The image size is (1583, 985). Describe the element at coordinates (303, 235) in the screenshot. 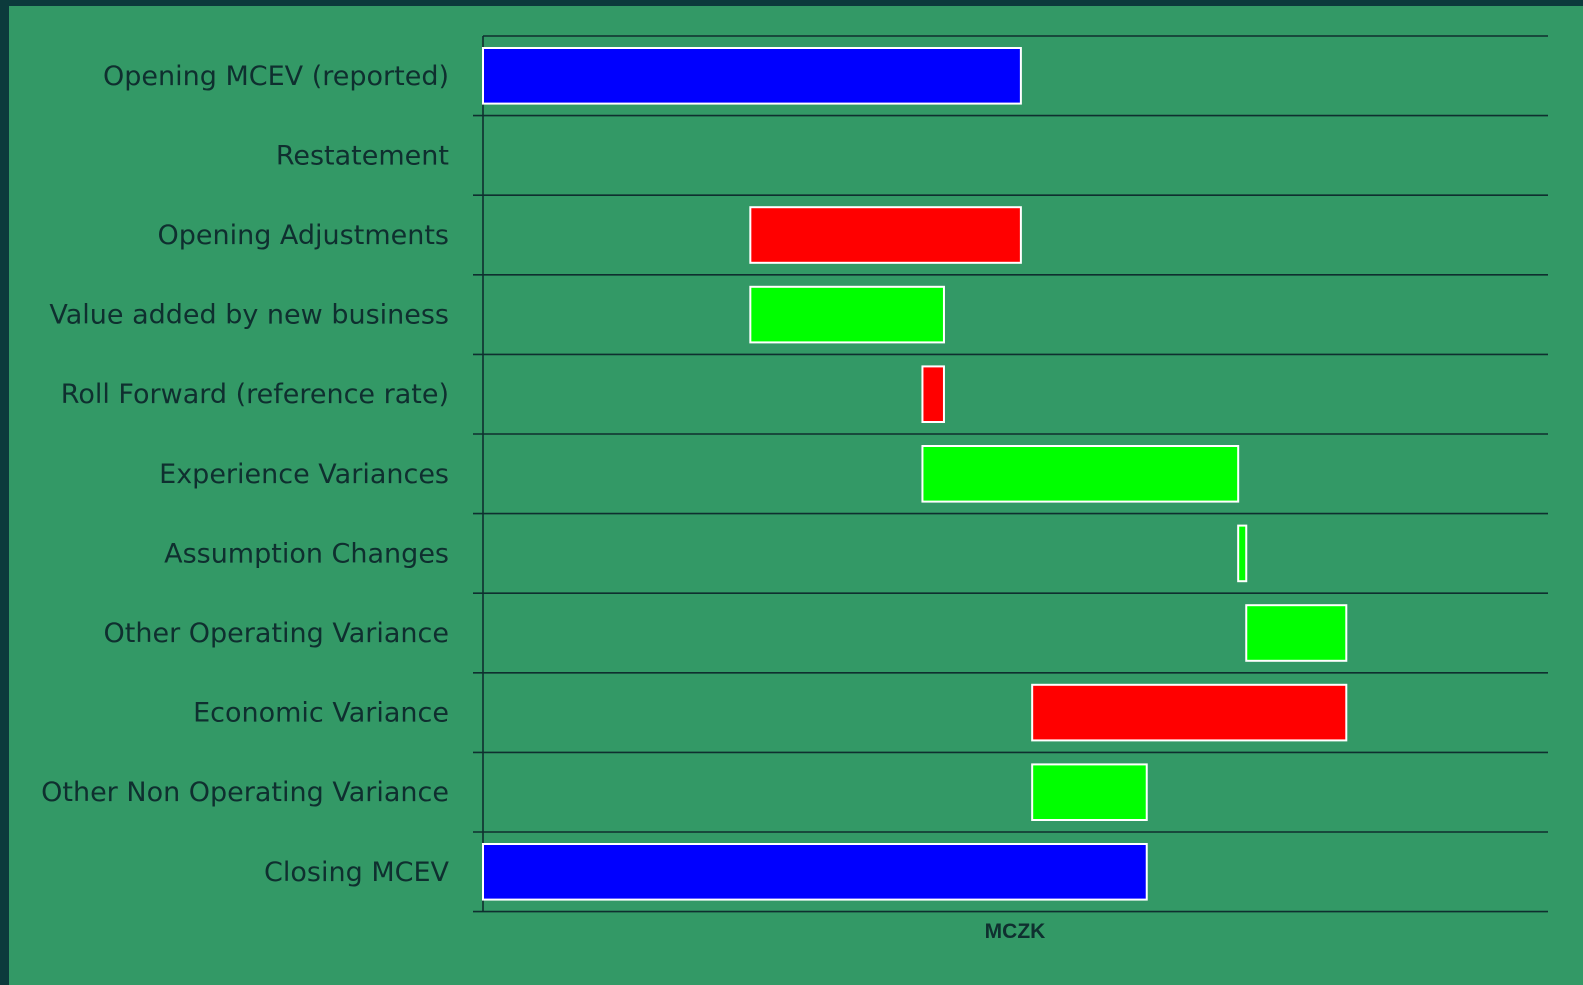

I see `category-label: Opening Adjustments` at that location.